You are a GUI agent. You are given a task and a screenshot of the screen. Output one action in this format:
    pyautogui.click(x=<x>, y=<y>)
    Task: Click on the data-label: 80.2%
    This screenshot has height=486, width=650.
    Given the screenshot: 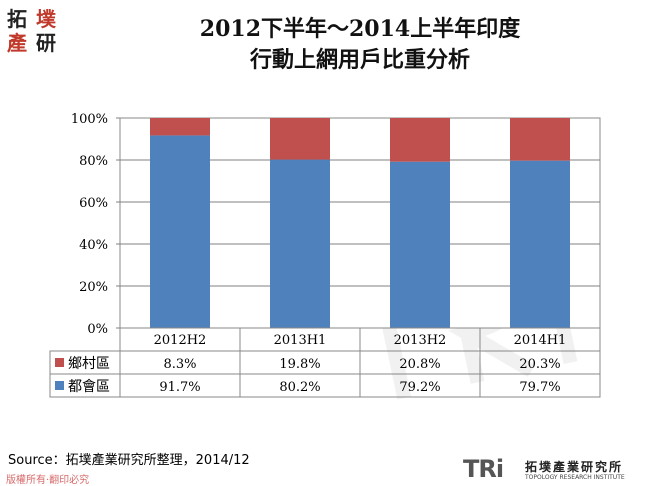 What is the action you would take?
    pyautogui.click(x=299, y=387)
    